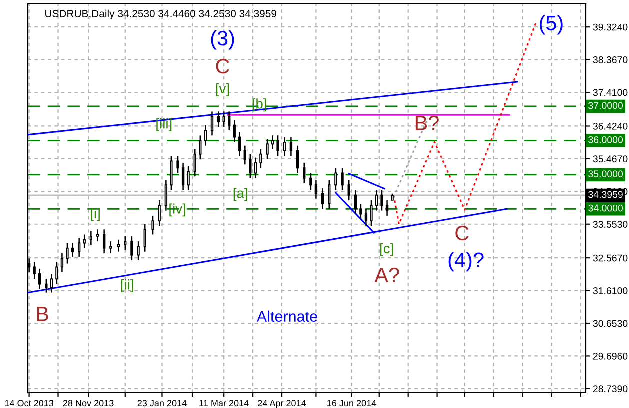 This screenshot has width=629, height=408. Describe the element at coordinates (610, 126) in the screenshot. I see `y-tick-label: 36.4240` at that location.